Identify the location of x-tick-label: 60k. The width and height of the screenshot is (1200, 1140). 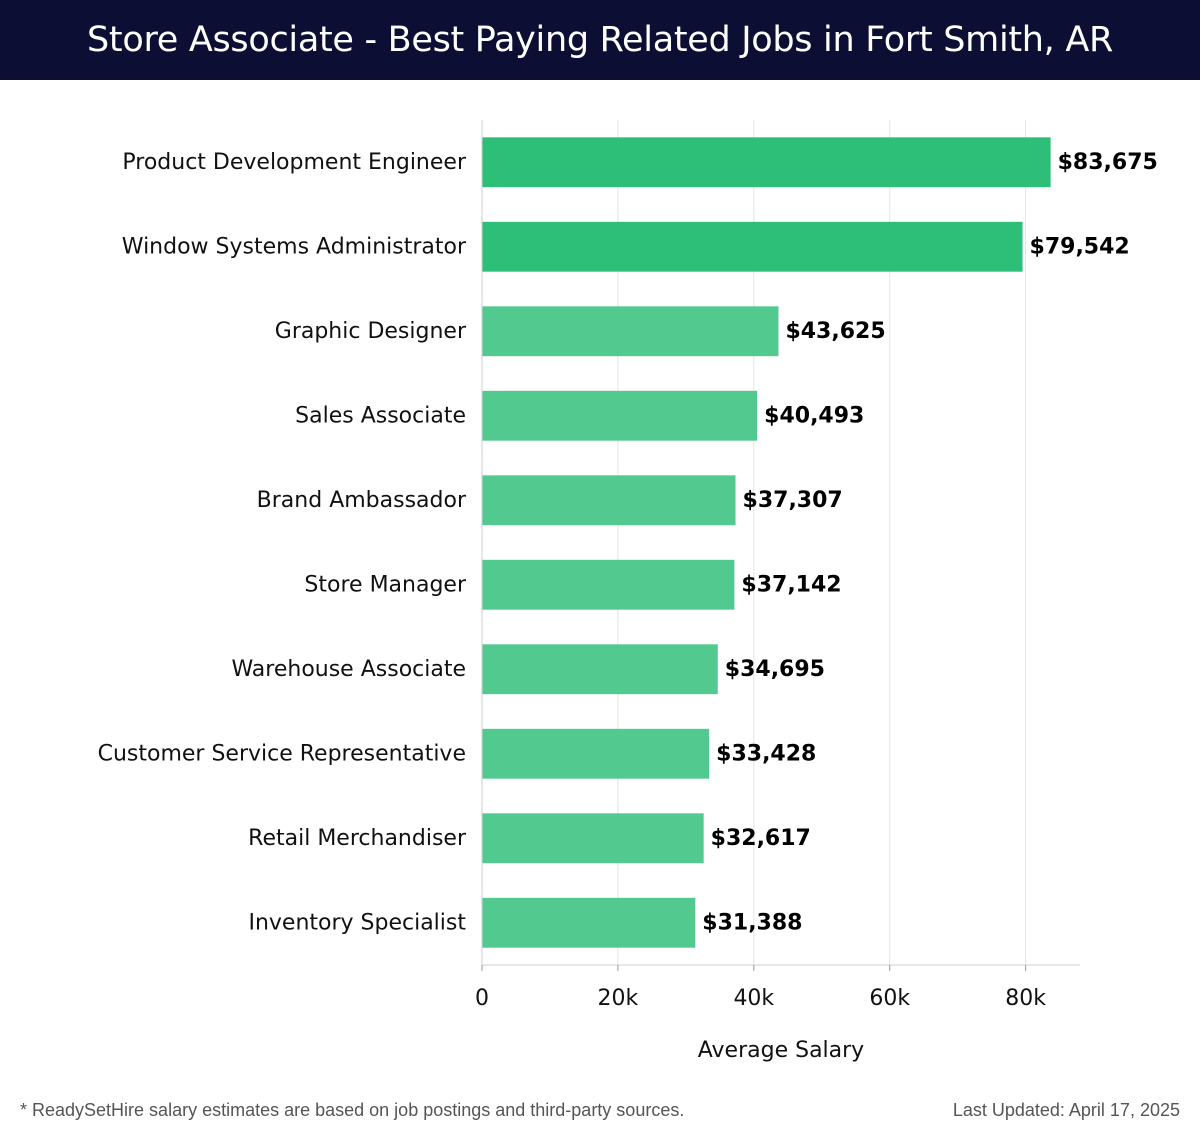
(889, 998).